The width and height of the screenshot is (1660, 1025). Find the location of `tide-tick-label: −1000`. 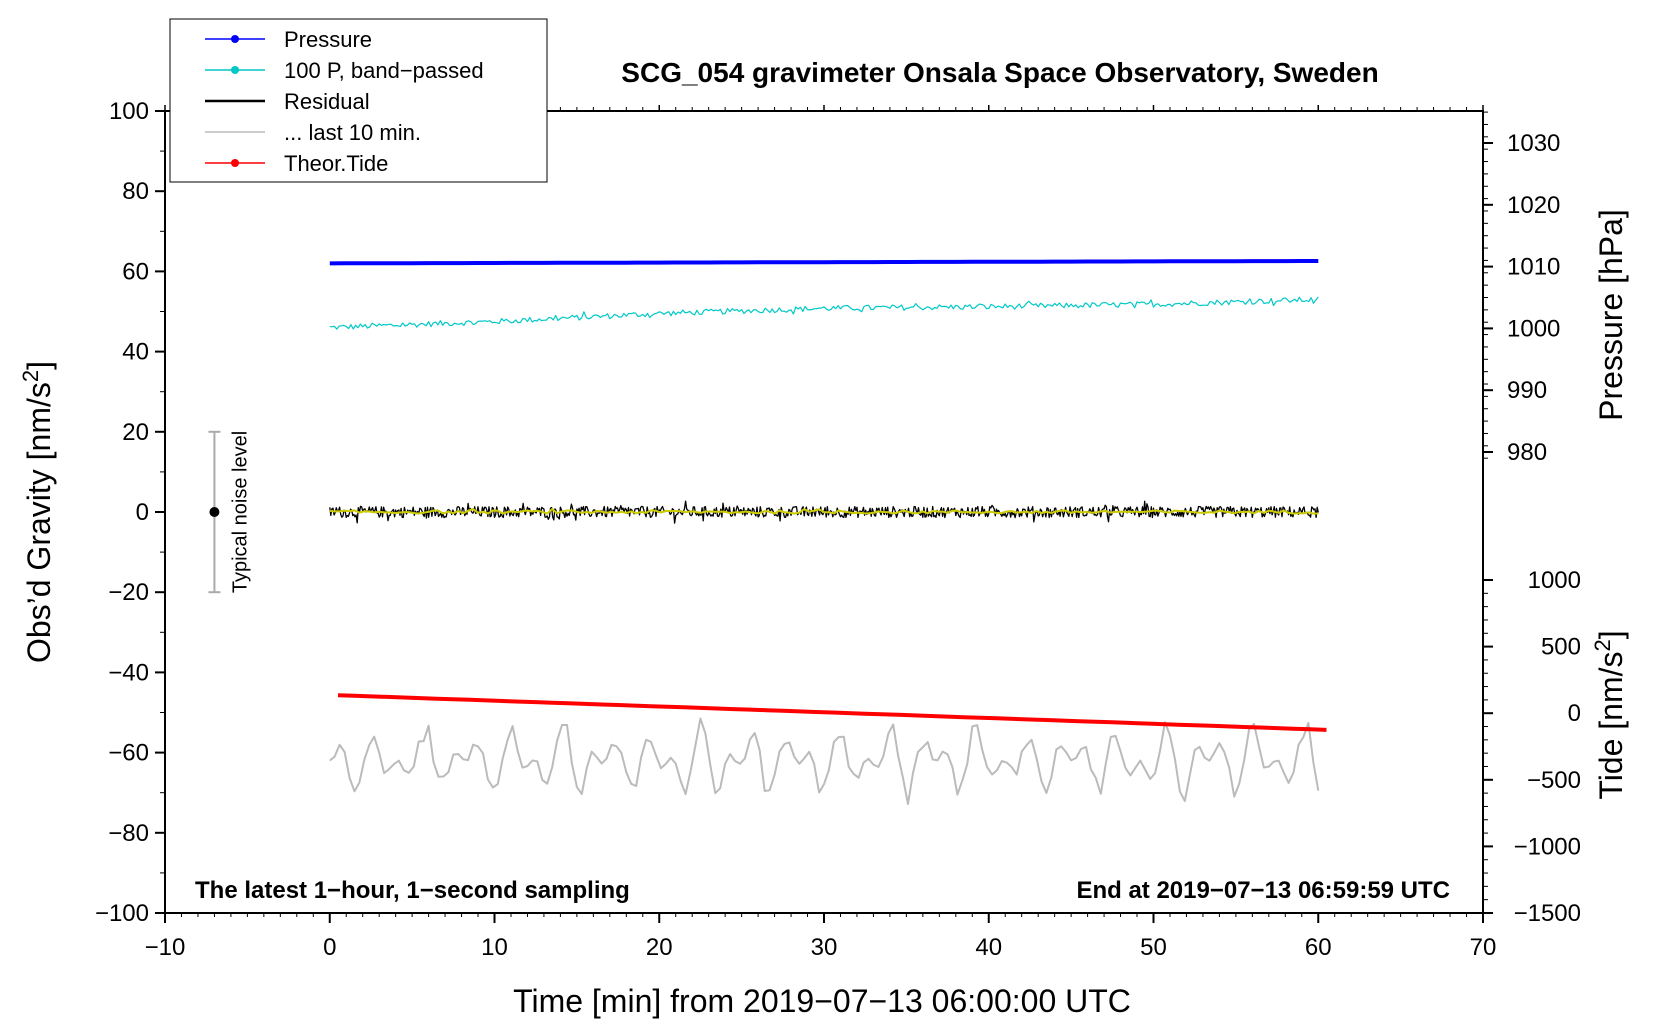

tide-tick-label: −1000 is located at coordinates (1547, 846).